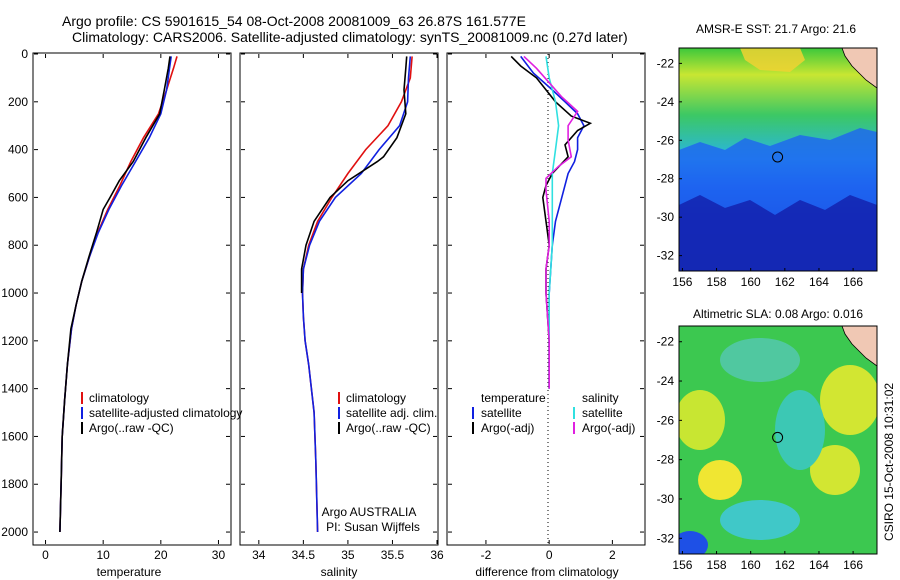  What do you see at coordinates (304, 555) in the screenshot?
I see `x-tick-label: 34.5` at bounding box center [304, 555].